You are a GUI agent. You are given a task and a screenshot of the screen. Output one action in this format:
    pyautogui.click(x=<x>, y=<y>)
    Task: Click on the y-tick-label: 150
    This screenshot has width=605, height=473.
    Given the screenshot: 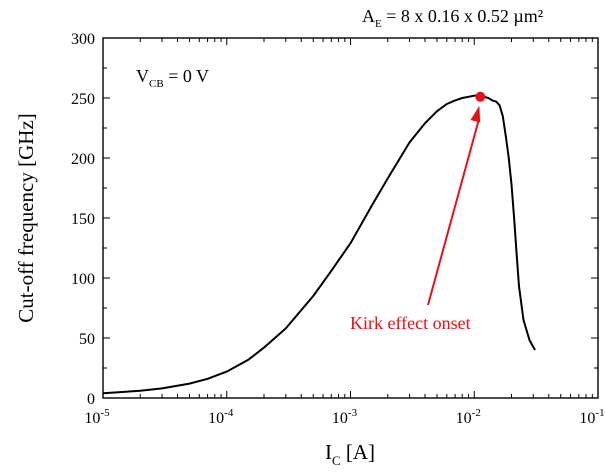 What is the action you would take?
    pyautogui.click(x=83, y=219)
    